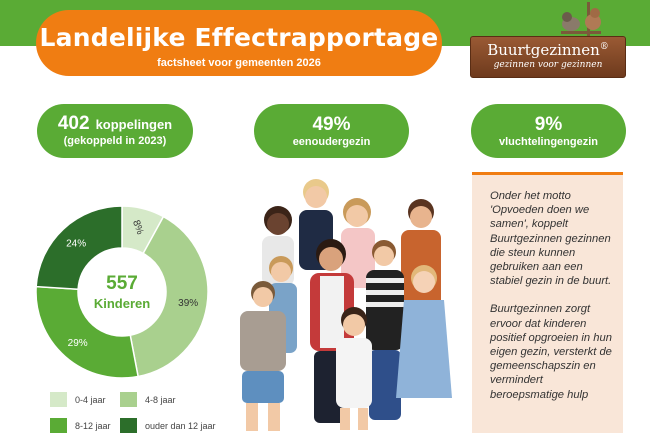 The image size is (650, 433). Describe the element at coordinates (331, 142) in the screenshot. I see `single-parent-label: eenoudergezin` at that location.